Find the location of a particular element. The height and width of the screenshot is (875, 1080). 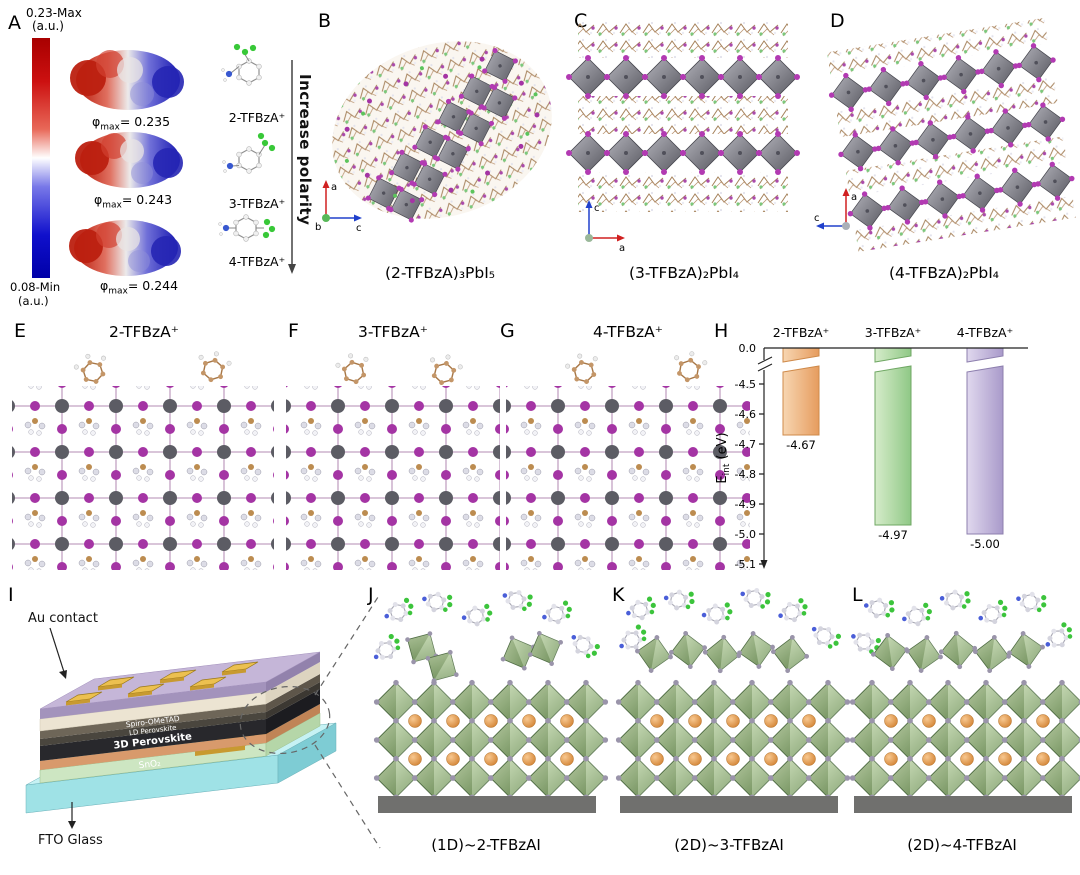

panel-f-label: F is located at coordinates (293, 331).